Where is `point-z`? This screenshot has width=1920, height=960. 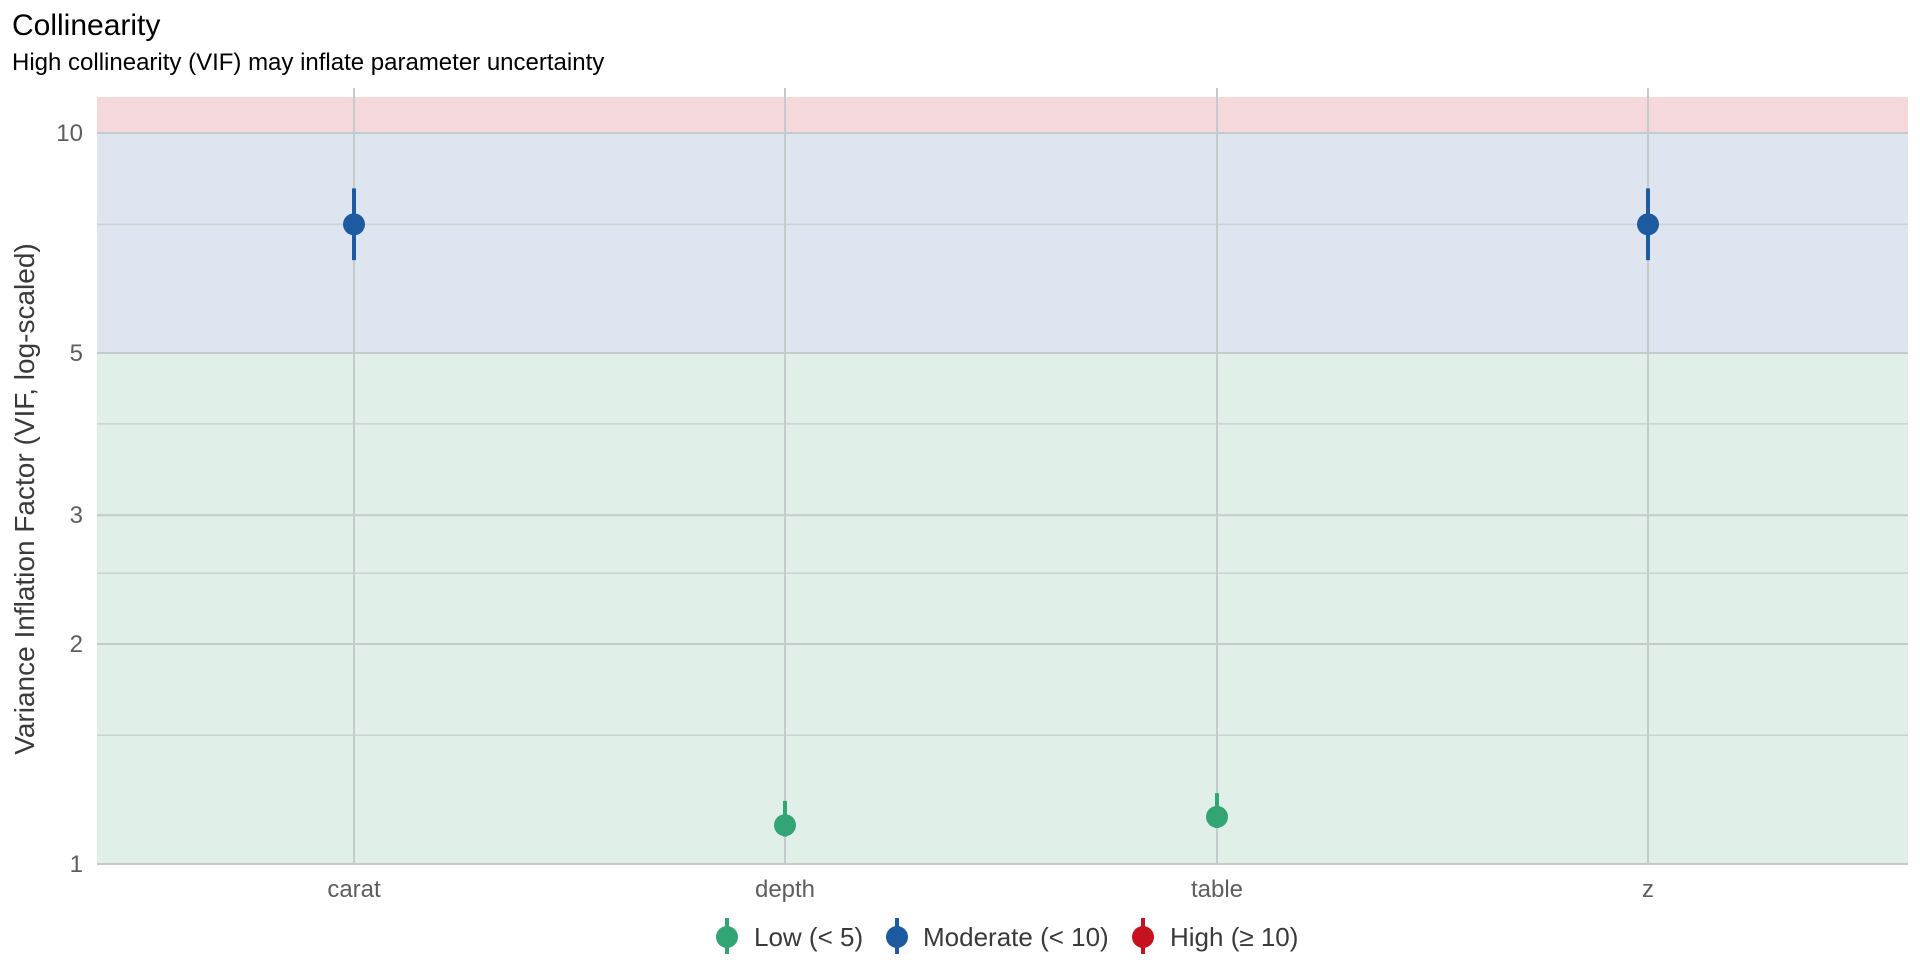 point-z is located at coordinates (1648, 224).